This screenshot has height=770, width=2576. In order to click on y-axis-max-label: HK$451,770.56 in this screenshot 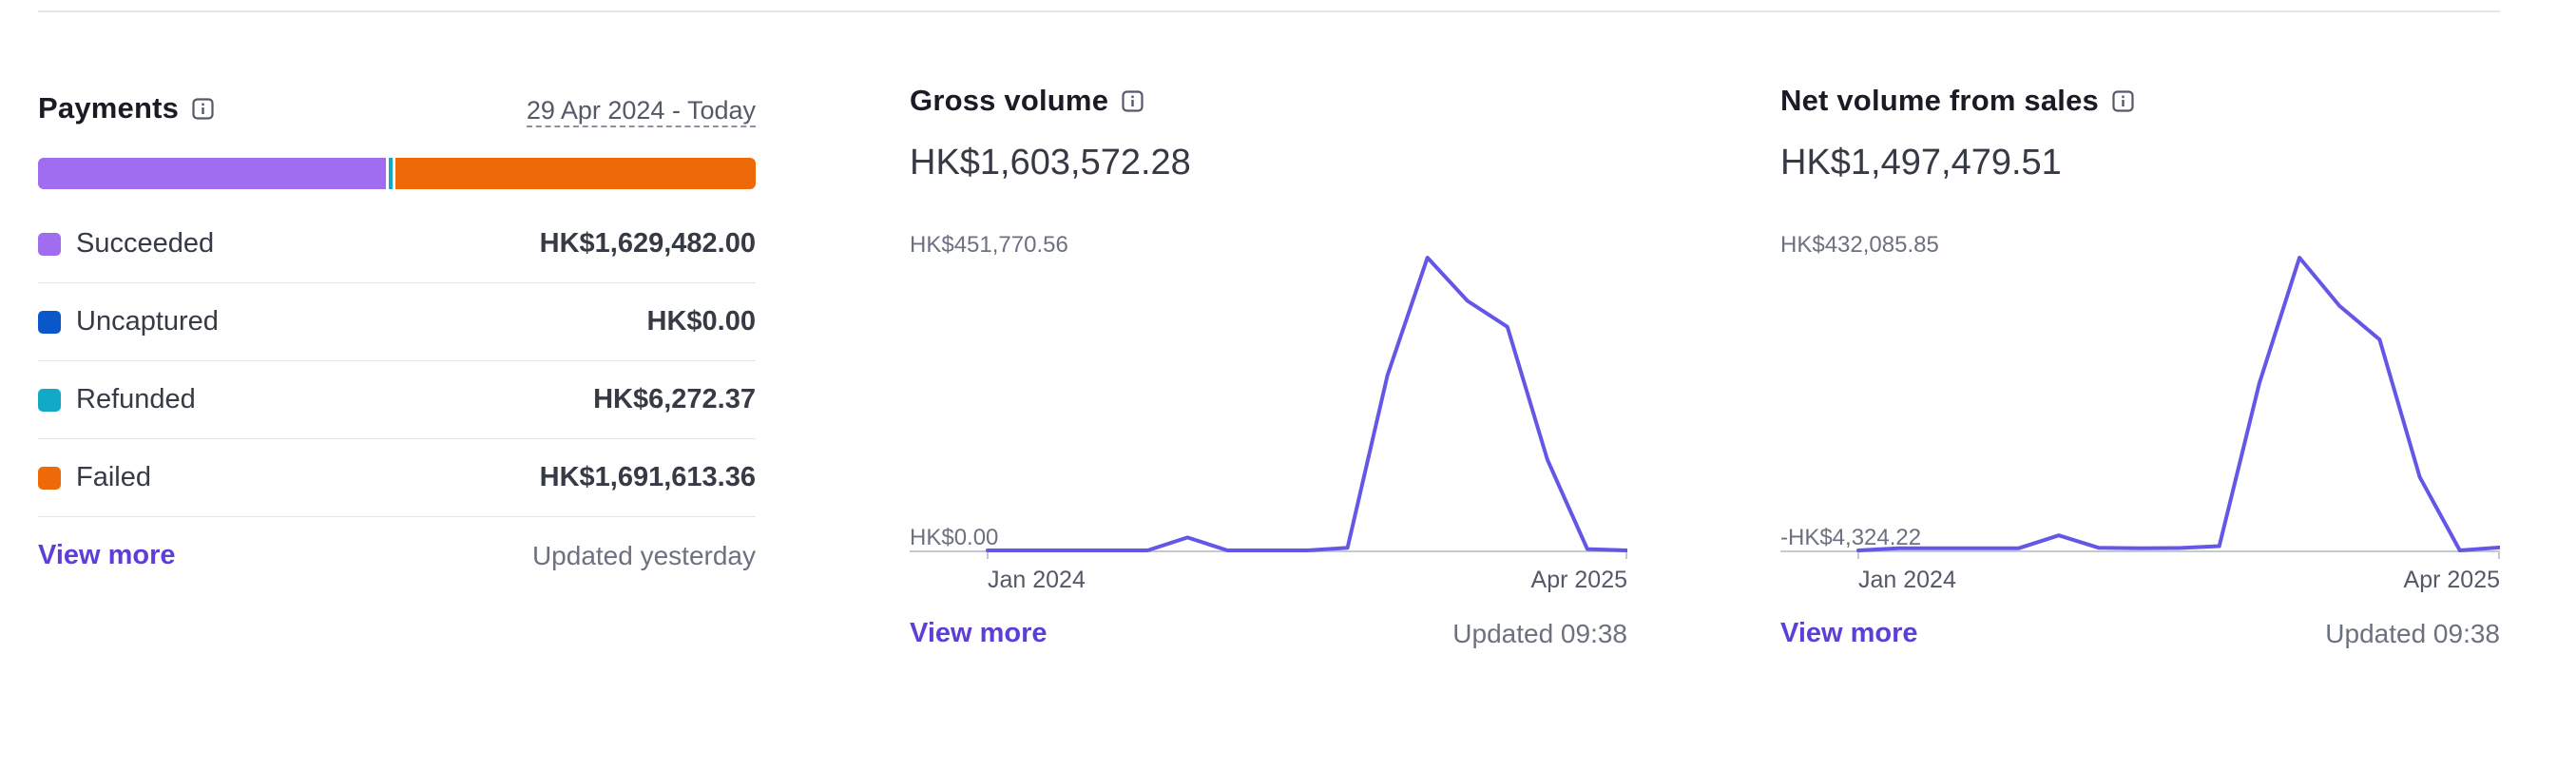, I will do `click(989, 245)`.